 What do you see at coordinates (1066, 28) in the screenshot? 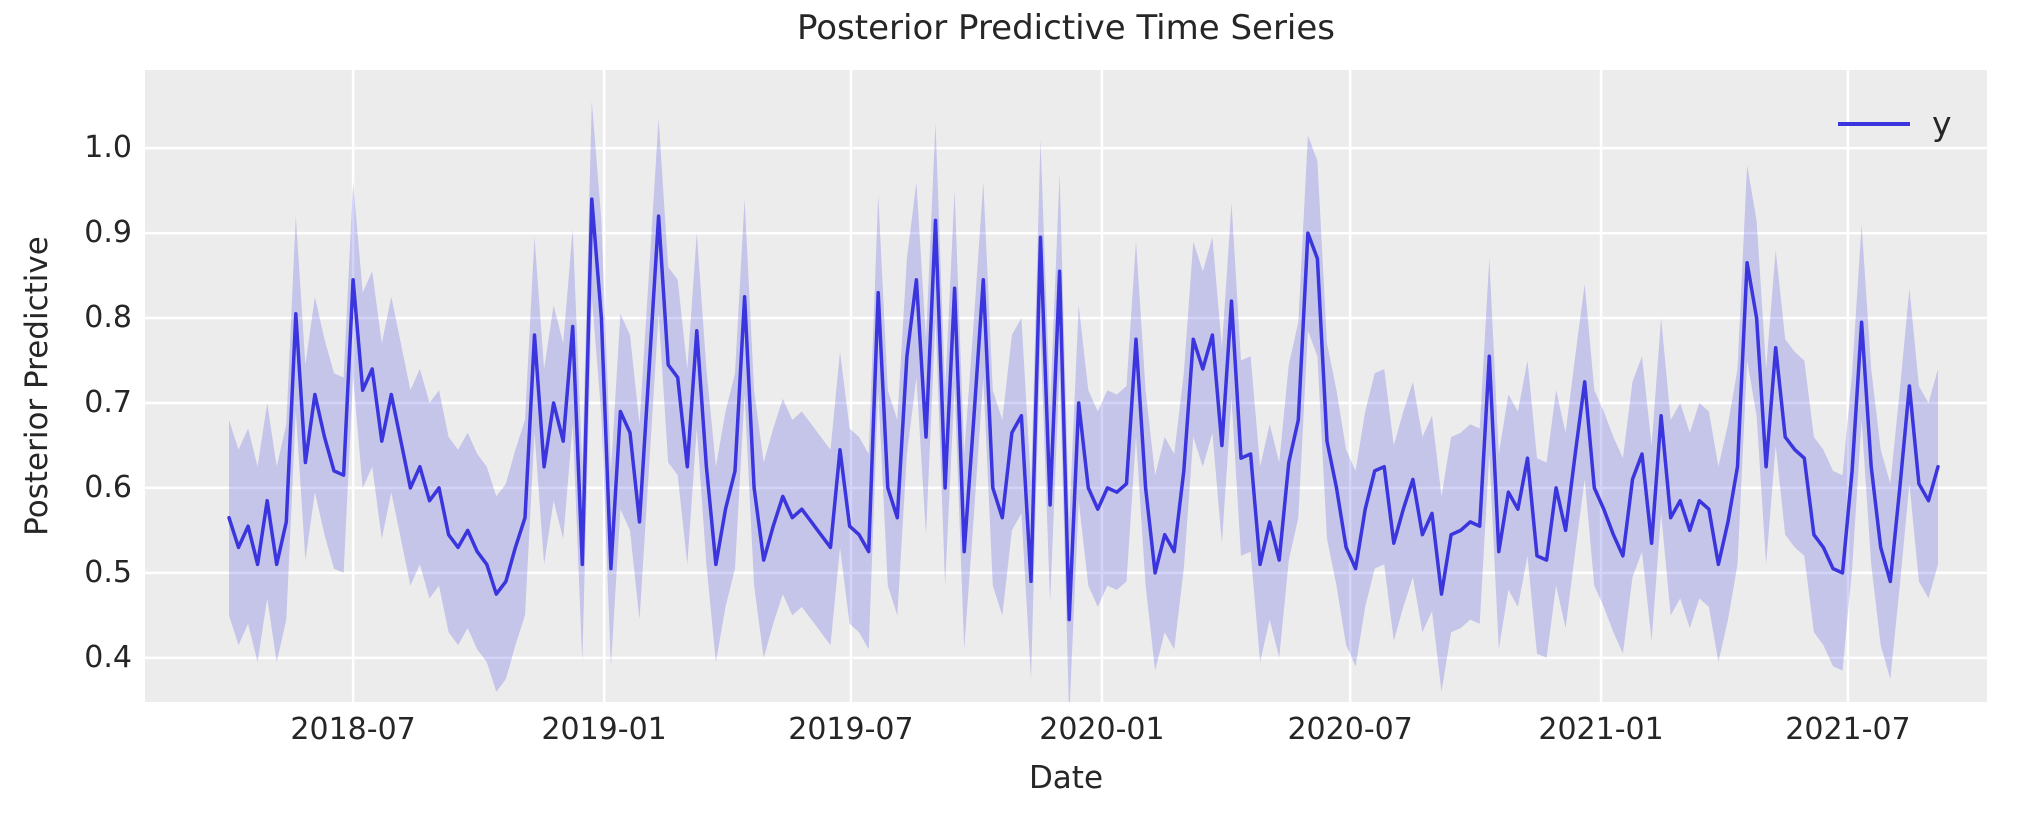
I see `chart-title: Posterior Predictive Time Series` at bounding box center [1066, 28].